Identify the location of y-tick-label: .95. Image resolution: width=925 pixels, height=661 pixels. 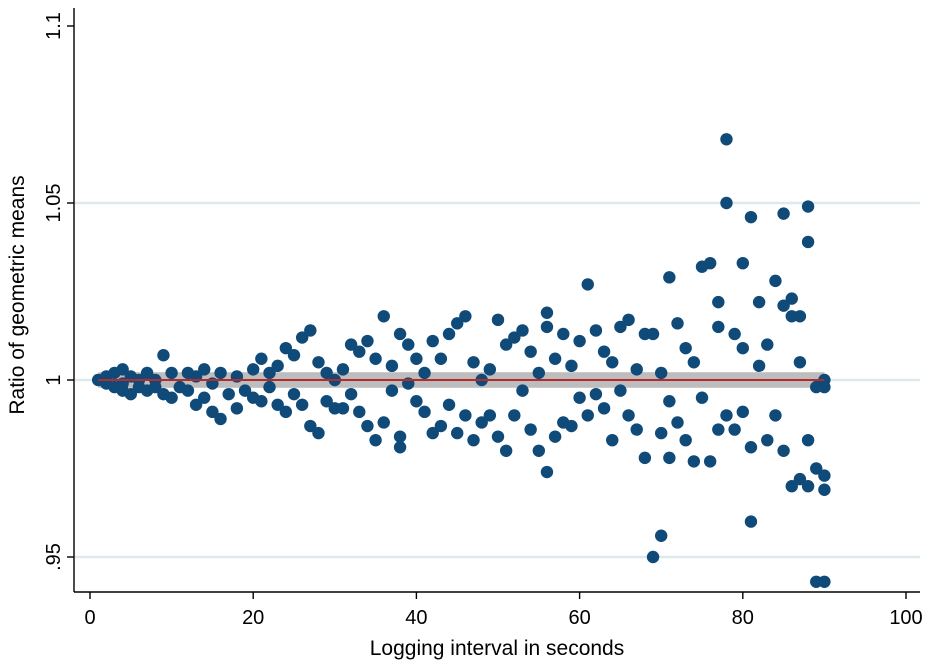
(54, 557).